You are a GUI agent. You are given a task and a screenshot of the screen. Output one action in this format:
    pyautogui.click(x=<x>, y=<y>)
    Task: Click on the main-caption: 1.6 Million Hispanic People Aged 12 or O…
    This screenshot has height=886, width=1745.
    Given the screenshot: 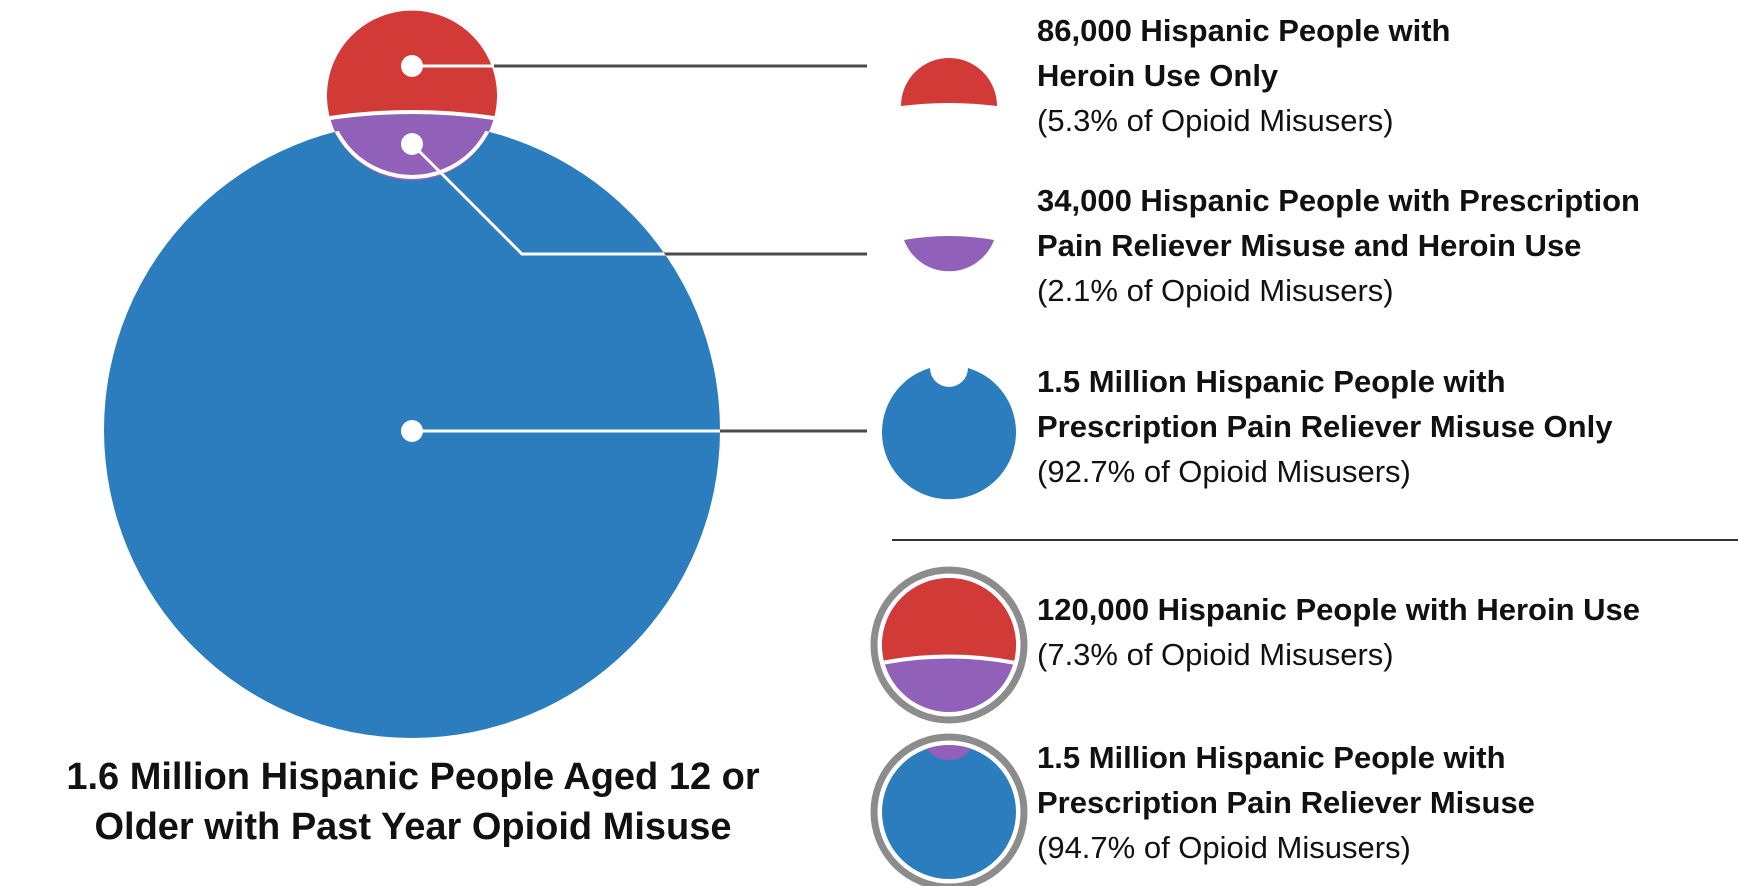 What is the action you would take?
    pyautogui.click(x=413, y=802)
    